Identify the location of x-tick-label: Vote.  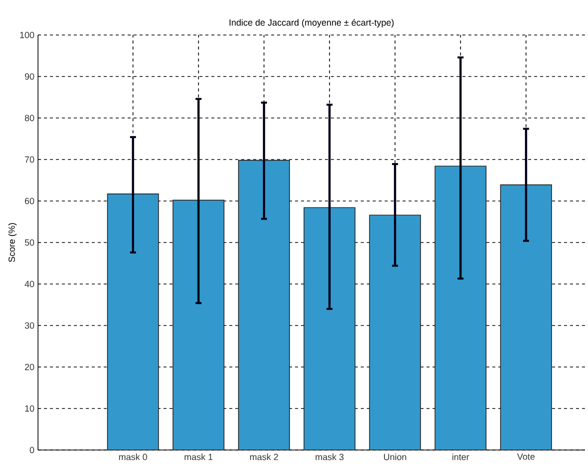
(526, 457).